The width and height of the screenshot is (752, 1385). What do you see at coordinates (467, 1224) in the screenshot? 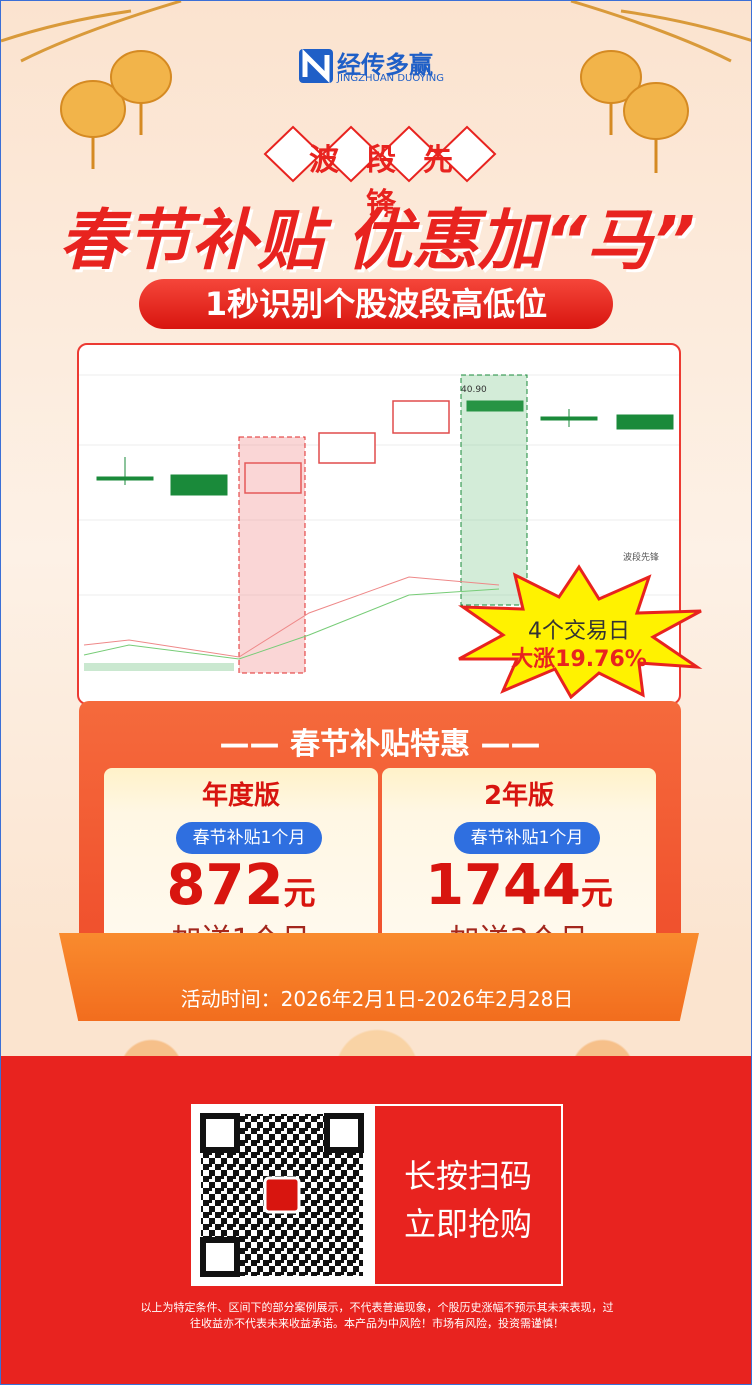
I see `cta-line2: 立即抢购` at bounding box center [467, 1224].